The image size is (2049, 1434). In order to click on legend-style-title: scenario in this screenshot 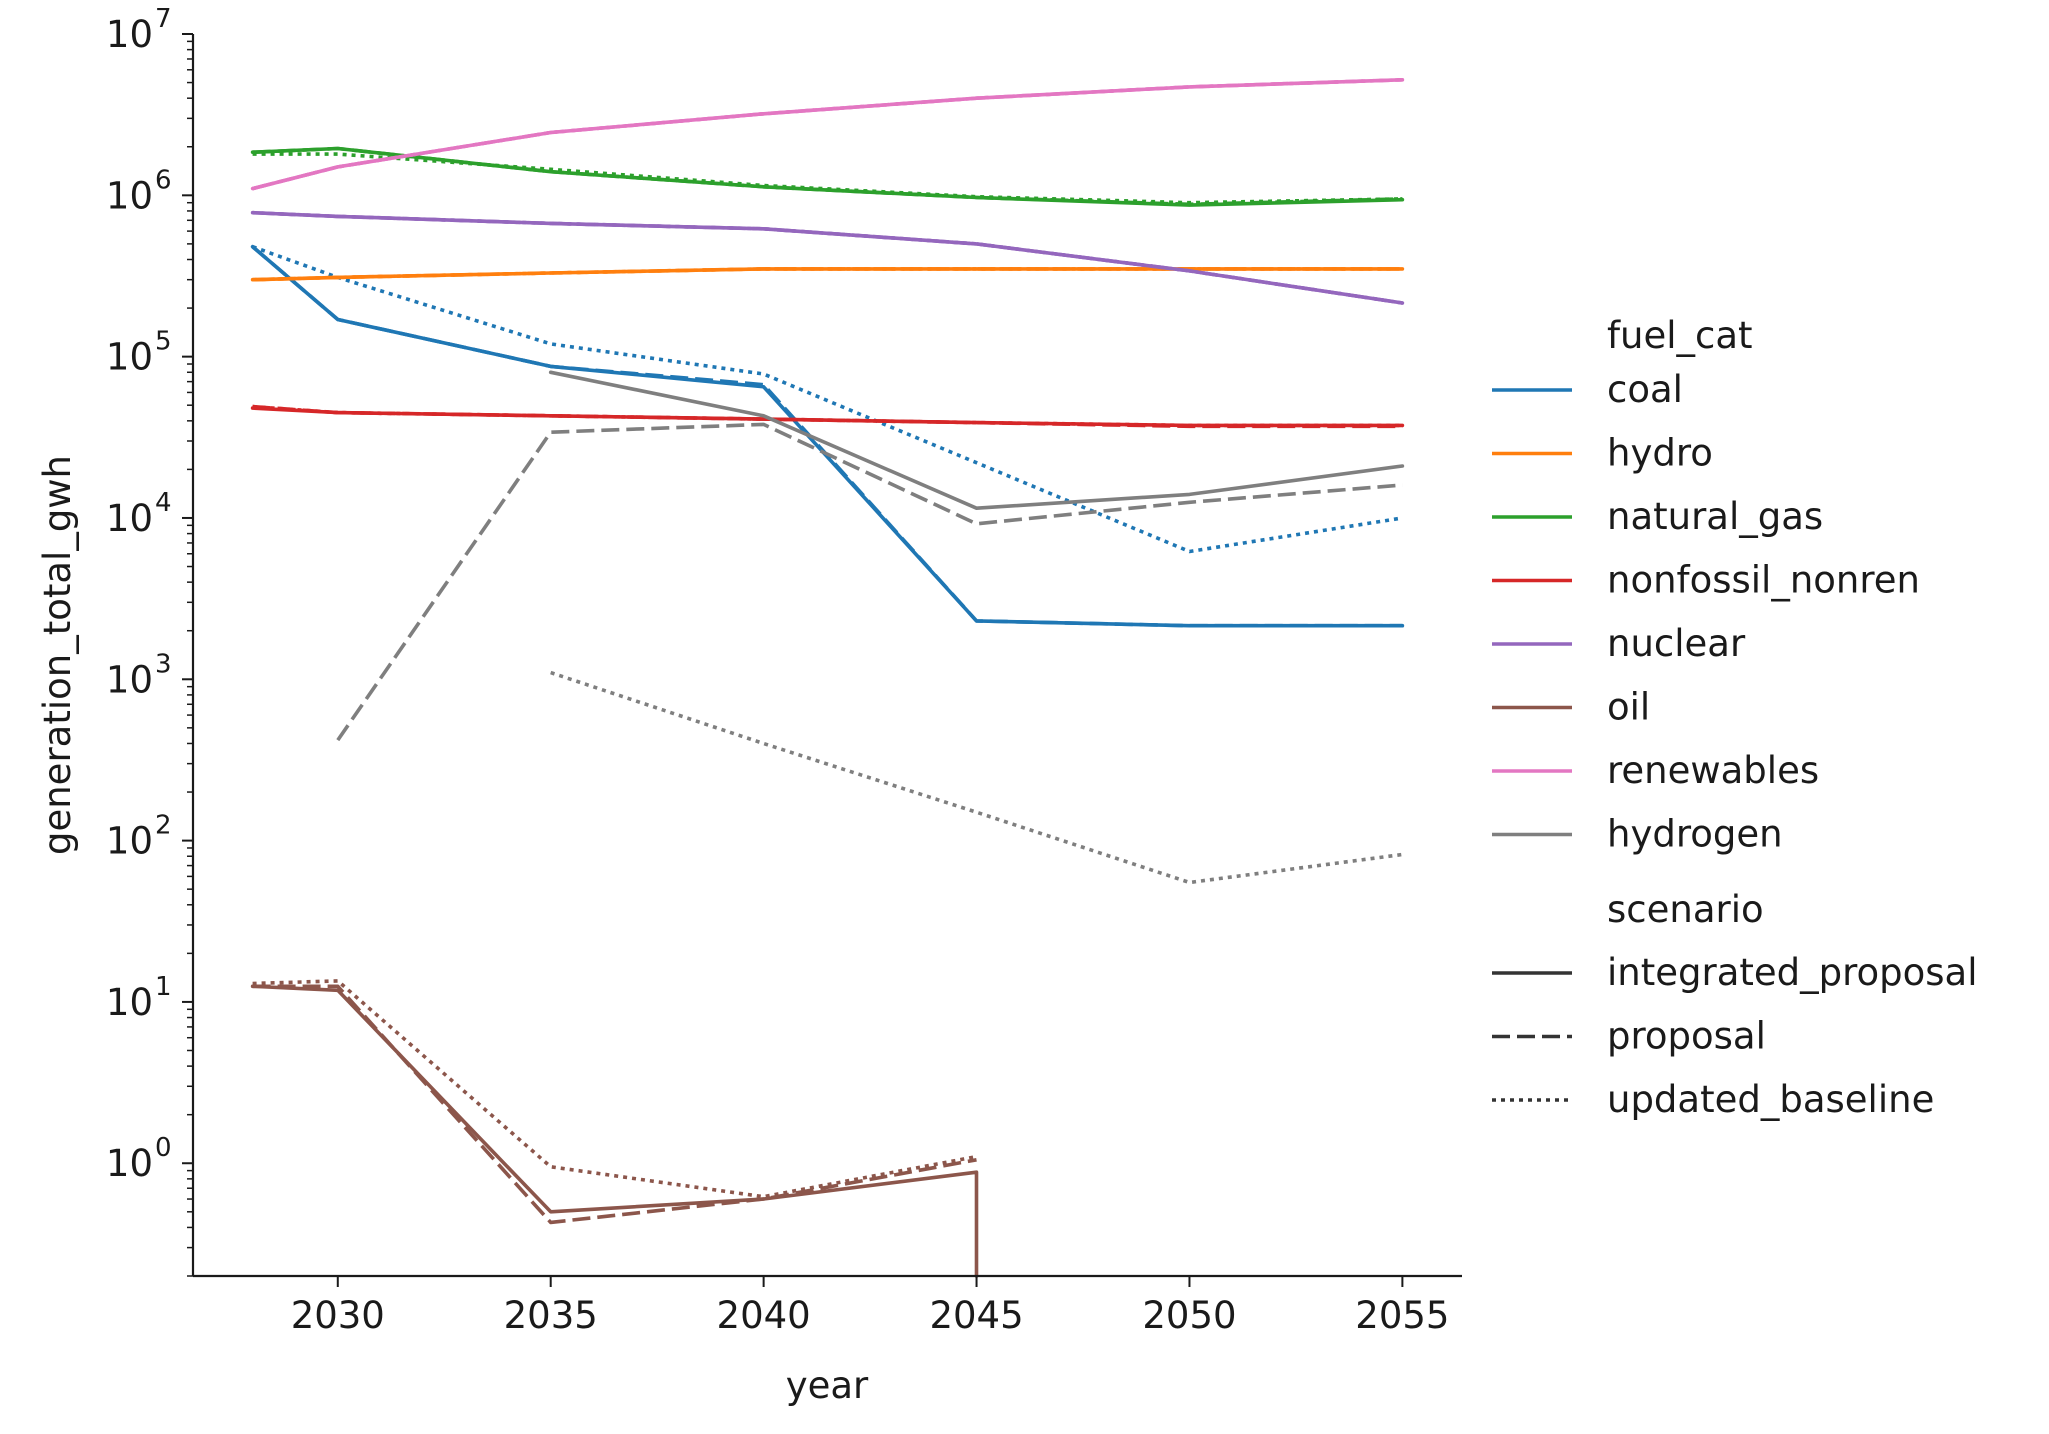, I will do `click(1685, 909)`.